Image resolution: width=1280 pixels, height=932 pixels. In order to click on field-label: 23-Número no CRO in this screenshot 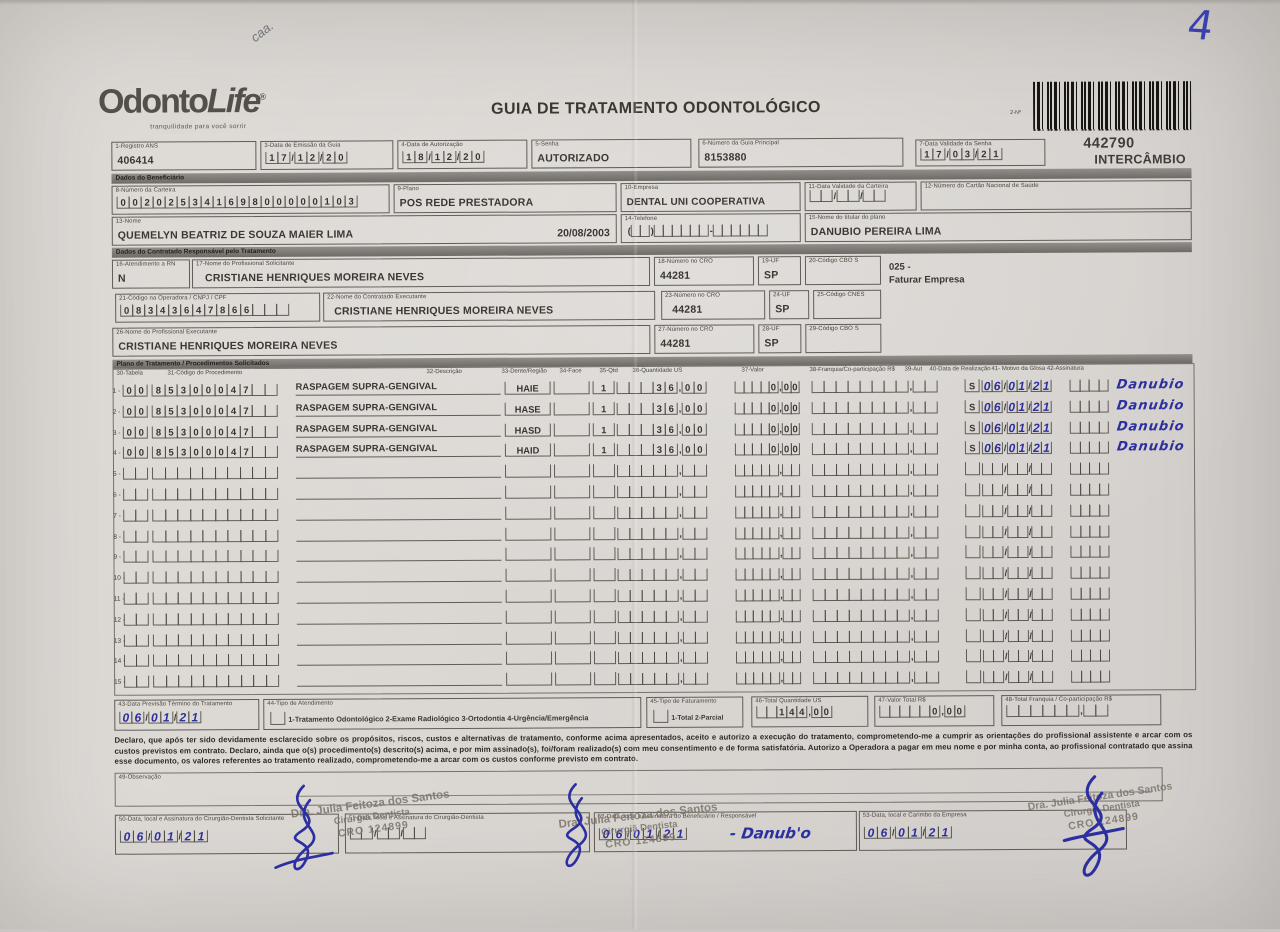, I will do `click(693, 295)`.